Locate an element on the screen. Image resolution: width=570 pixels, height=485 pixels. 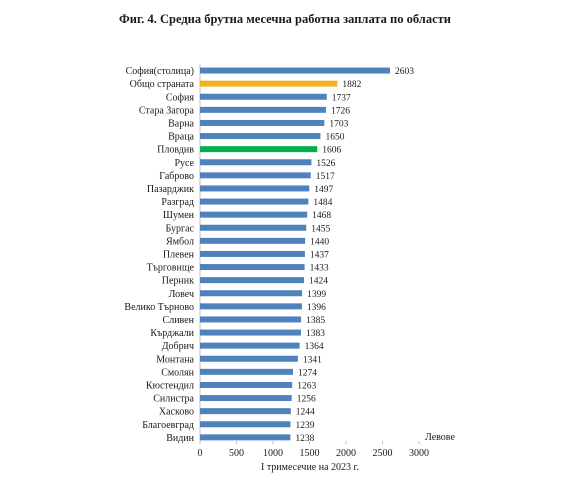
value-label: 1341 is located at coordinates (312, 360).